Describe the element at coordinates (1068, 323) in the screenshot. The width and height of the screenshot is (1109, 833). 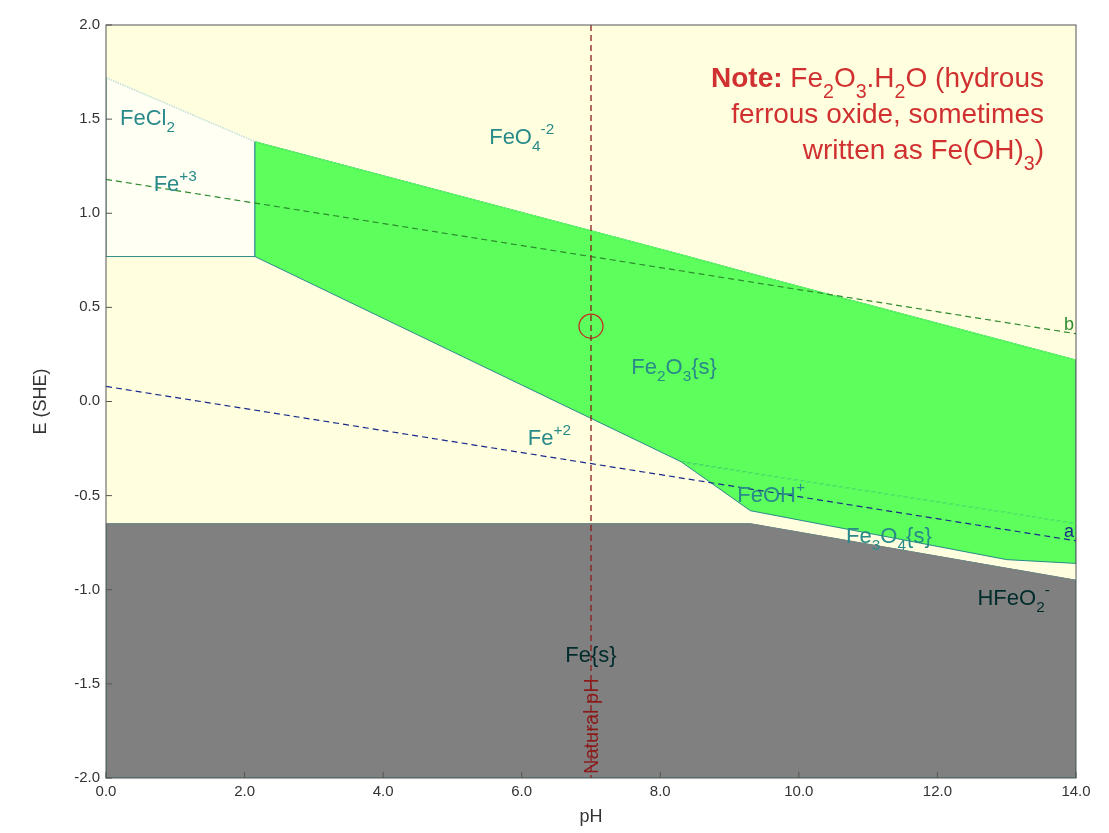
I see `series-label: b` at that location.